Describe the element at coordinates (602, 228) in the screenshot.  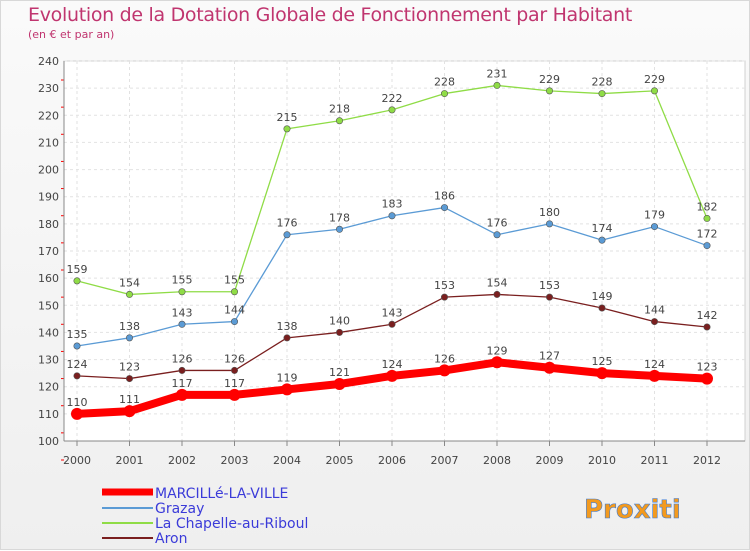
I see `data-label: 174` at that location.